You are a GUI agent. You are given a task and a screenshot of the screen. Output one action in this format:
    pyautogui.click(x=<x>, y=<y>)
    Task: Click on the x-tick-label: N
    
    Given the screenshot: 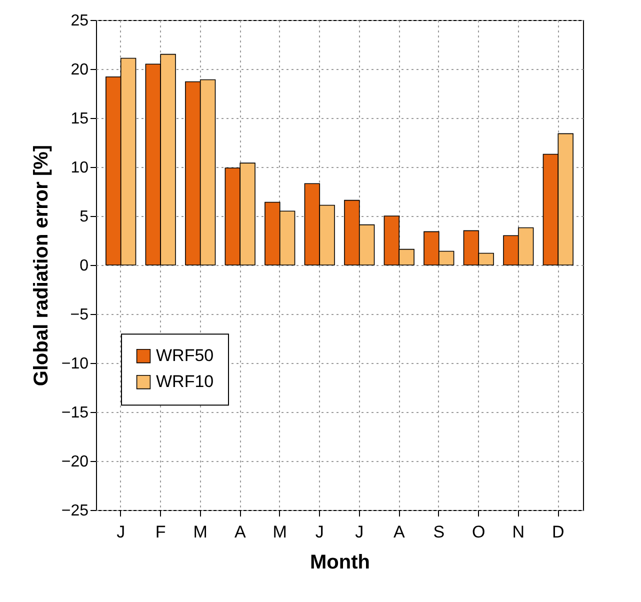 What is the action you would take?
    pyautogui.click(x=518, y=532)
    